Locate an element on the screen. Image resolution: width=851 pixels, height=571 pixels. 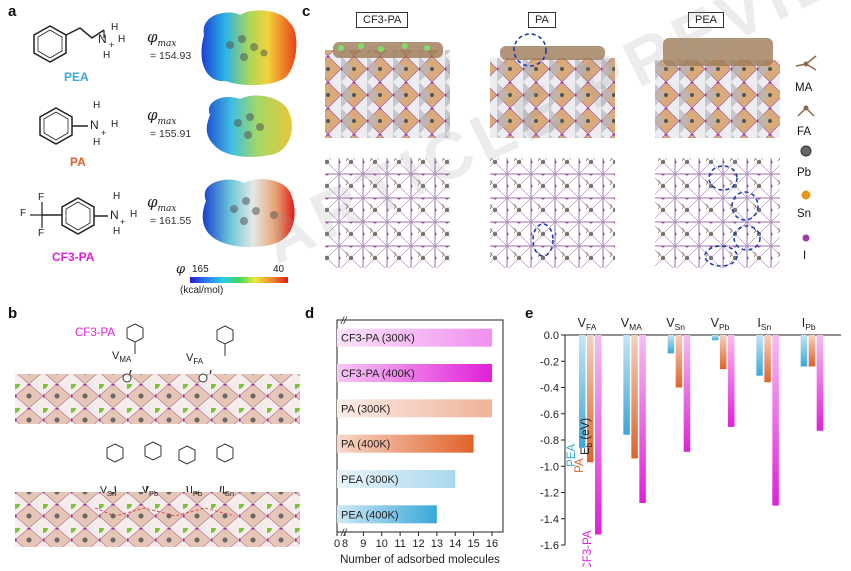
panel-label-e: e is located at coordinates (529, 313).